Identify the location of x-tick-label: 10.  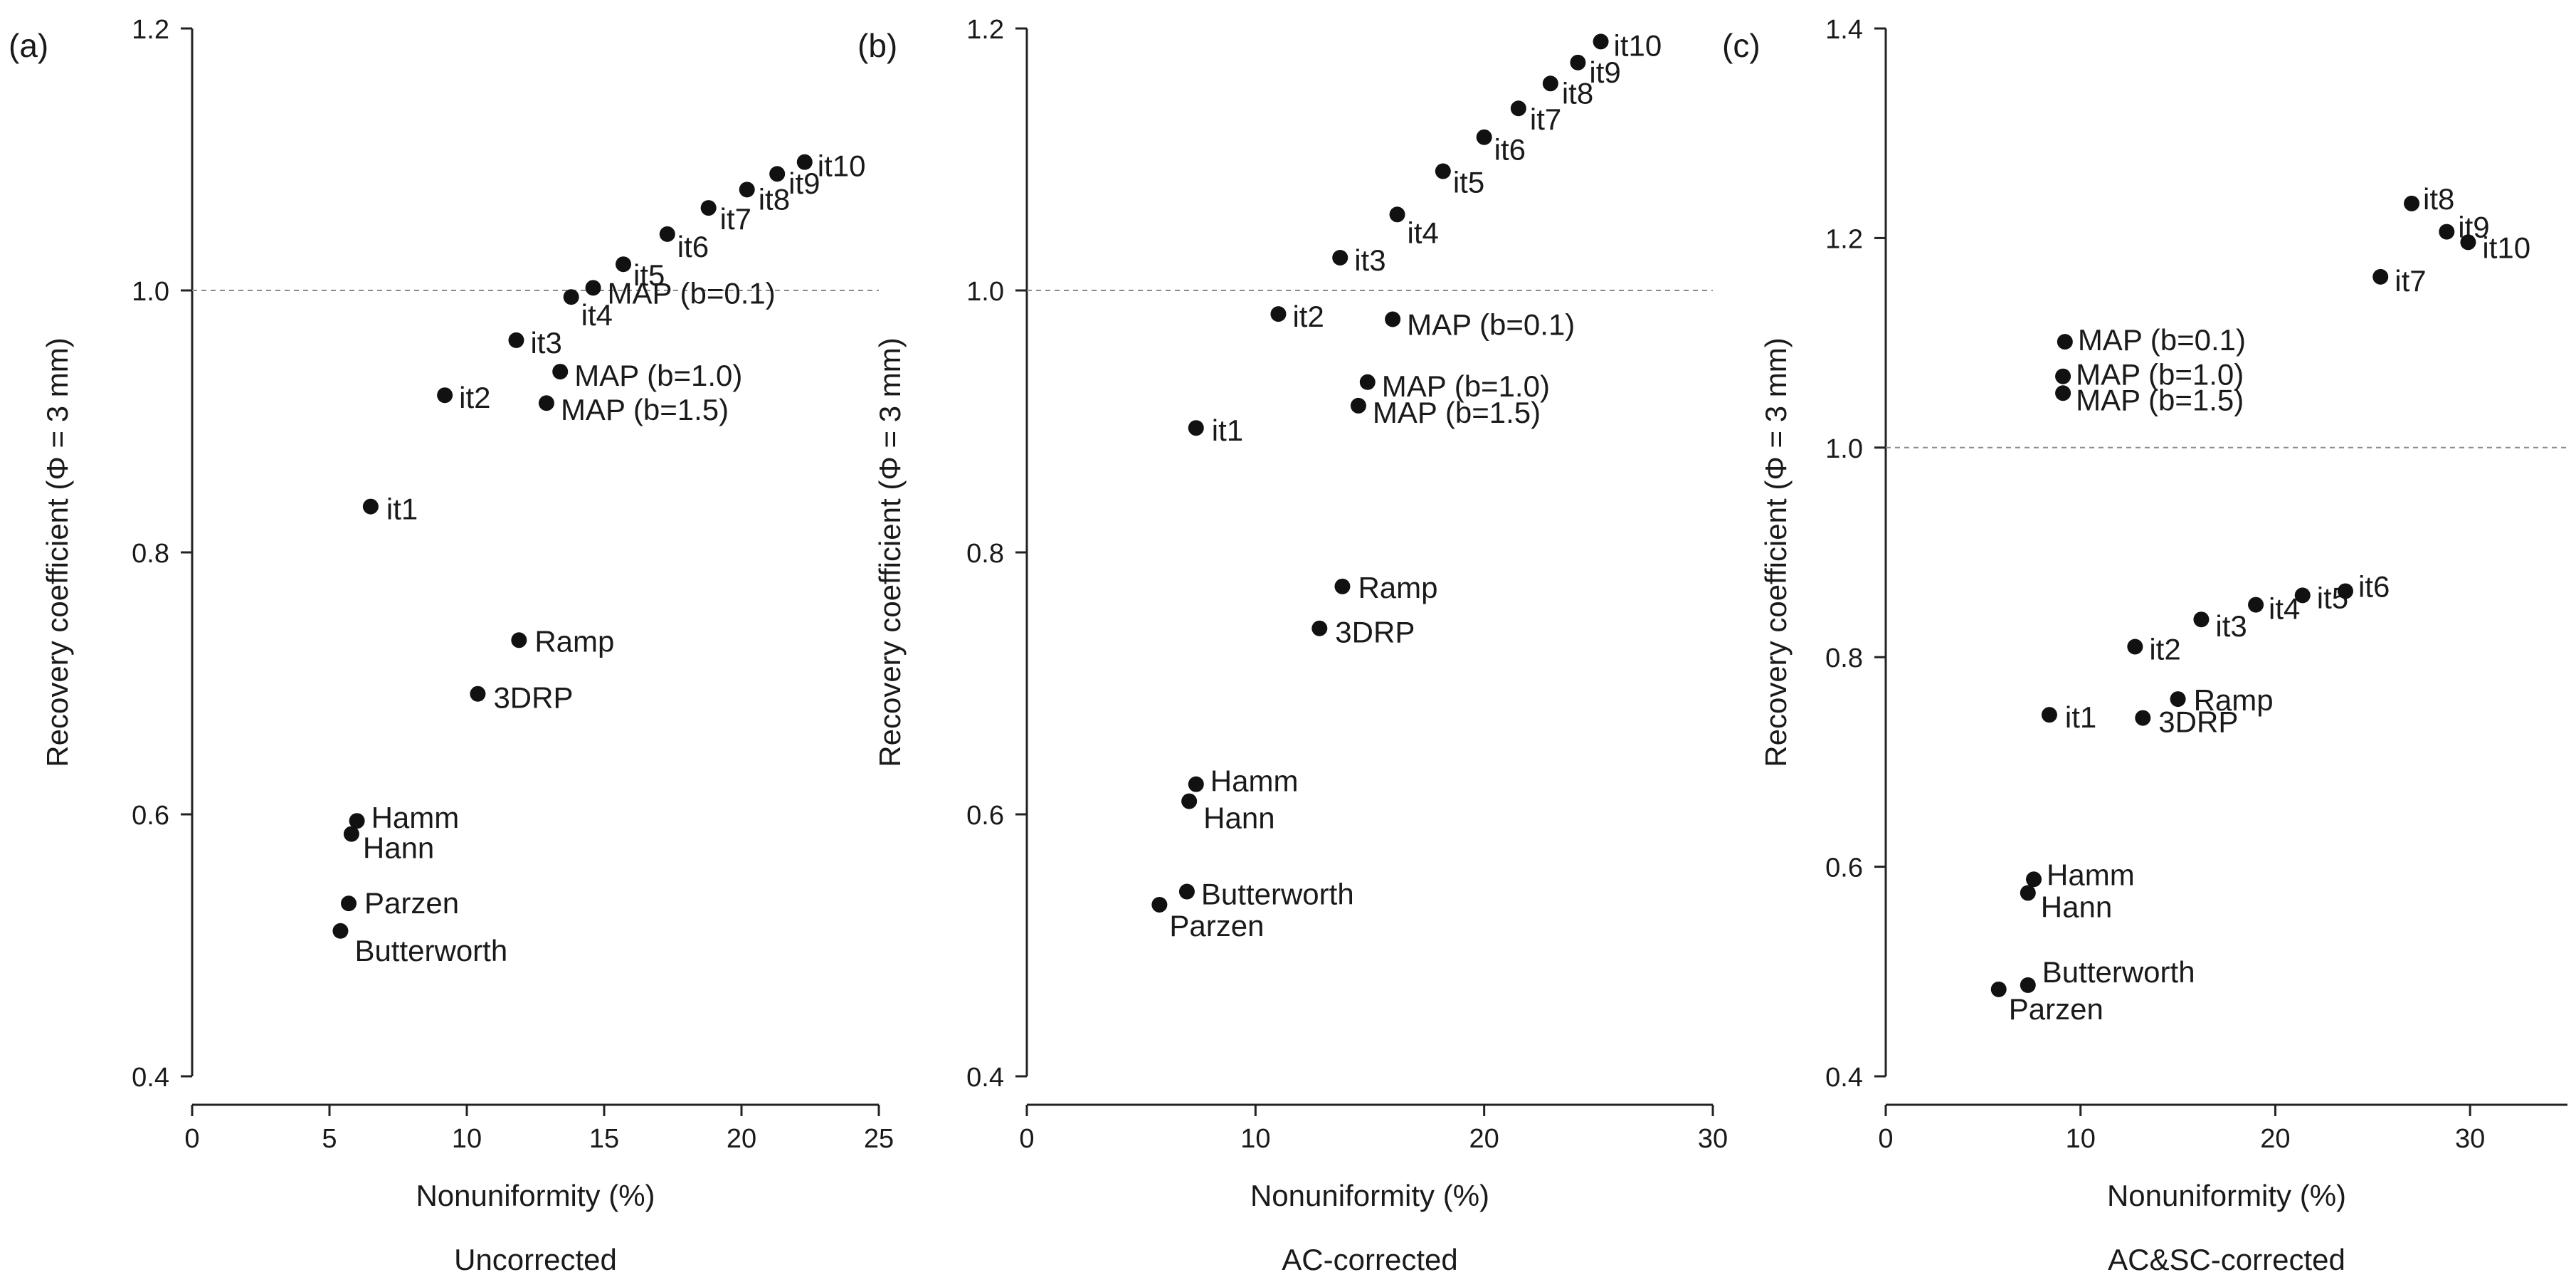
(467, 1139).